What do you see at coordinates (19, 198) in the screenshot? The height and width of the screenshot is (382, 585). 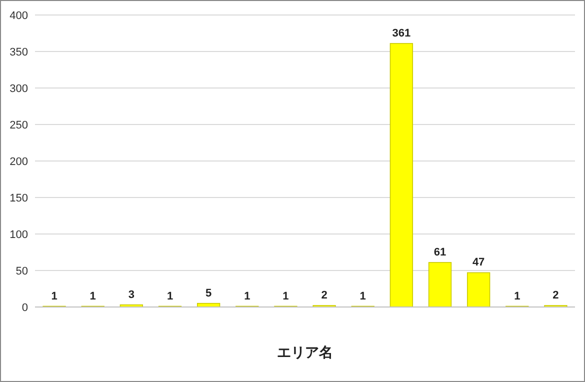 I see `y-tick-label: 150` at bounding box center [19, 198].